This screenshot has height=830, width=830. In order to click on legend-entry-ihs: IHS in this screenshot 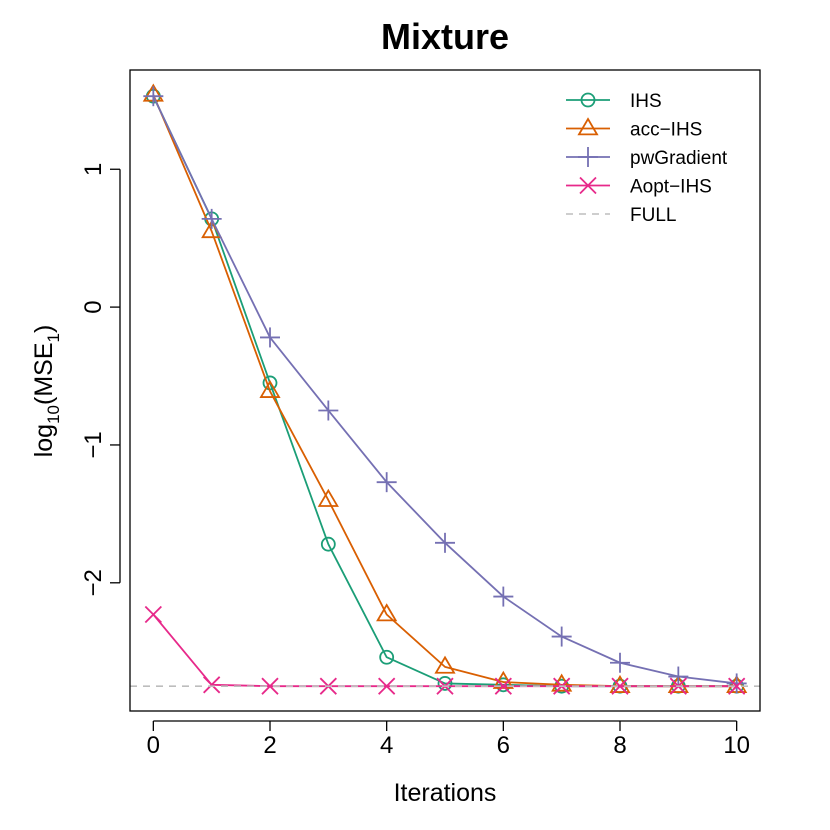, I will do `click(614, 101)`.